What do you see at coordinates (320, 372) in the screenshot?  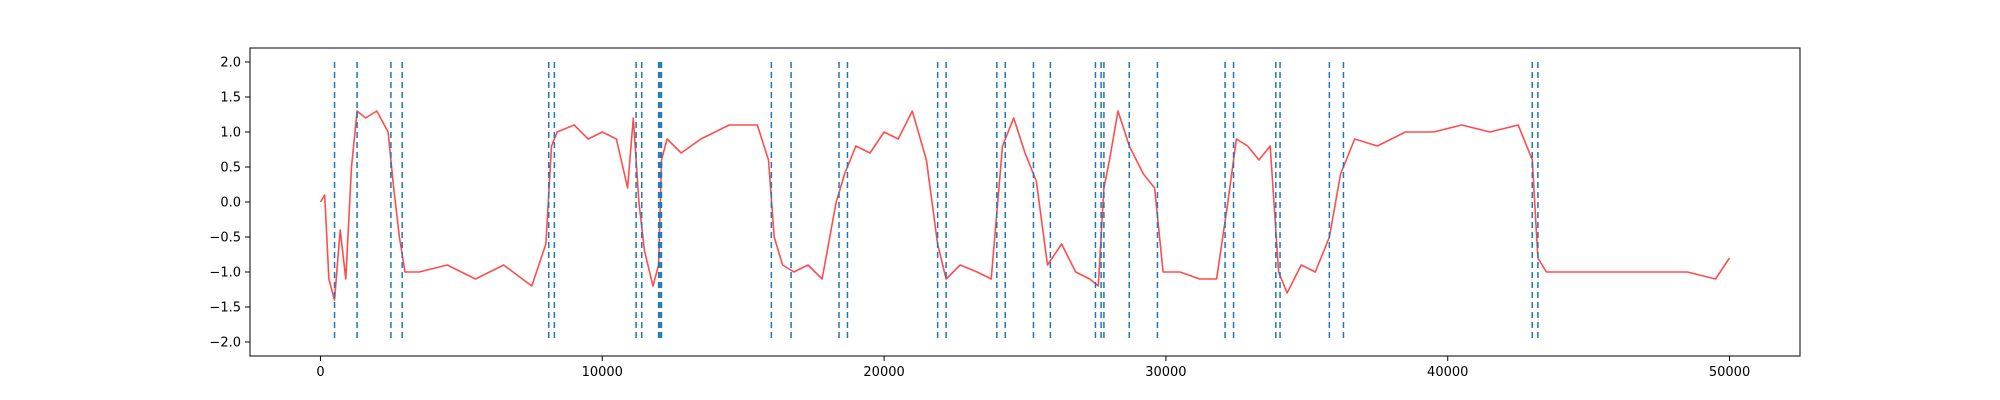 I see `x-tick-label: 0` at bounding box center [320, 372].